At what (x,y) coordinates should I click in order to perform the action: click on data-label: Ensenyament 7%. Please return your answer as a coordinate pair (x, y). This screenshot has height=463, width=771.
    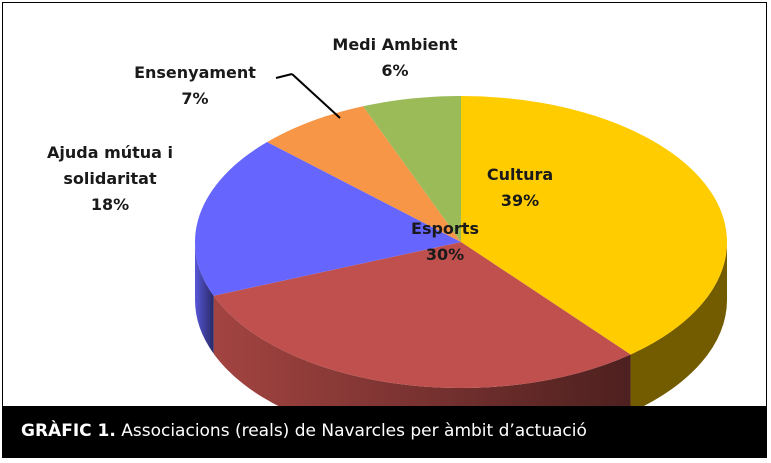
    Looking at the image, I should click on (195, 86).